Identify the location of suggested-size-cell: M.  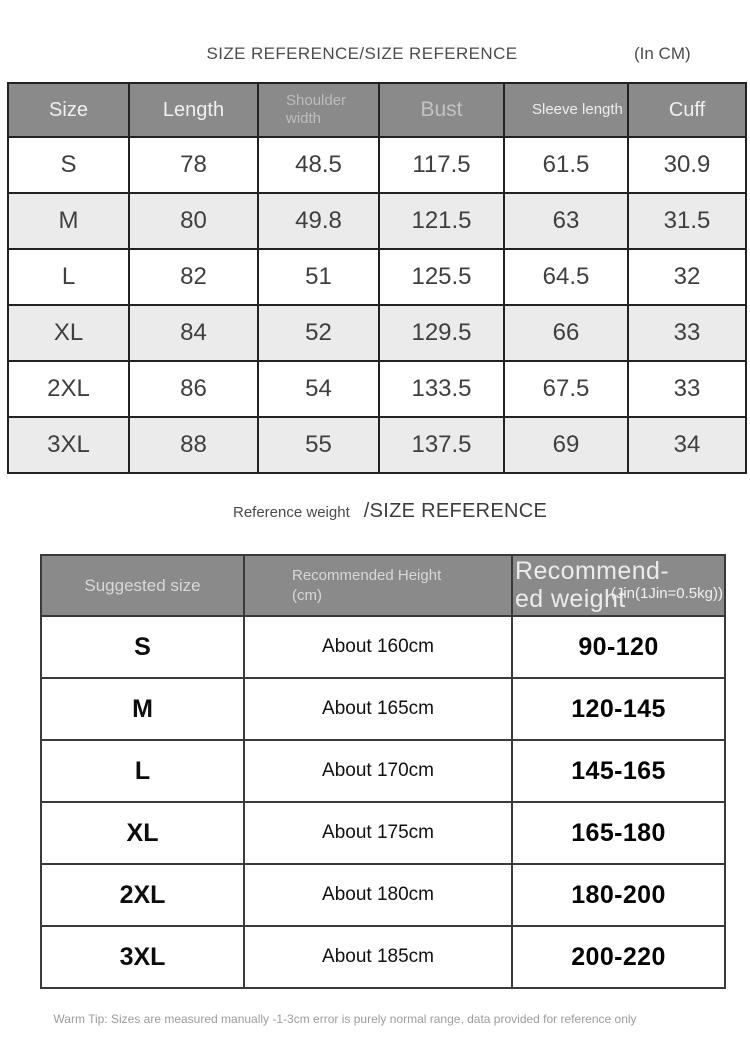
(142, 709).